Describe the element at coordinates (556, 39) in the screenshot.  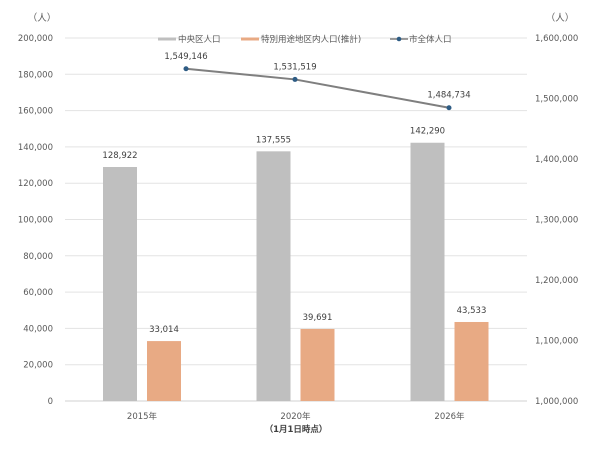
I see `right-tick-label: 1,600,000` at that location.